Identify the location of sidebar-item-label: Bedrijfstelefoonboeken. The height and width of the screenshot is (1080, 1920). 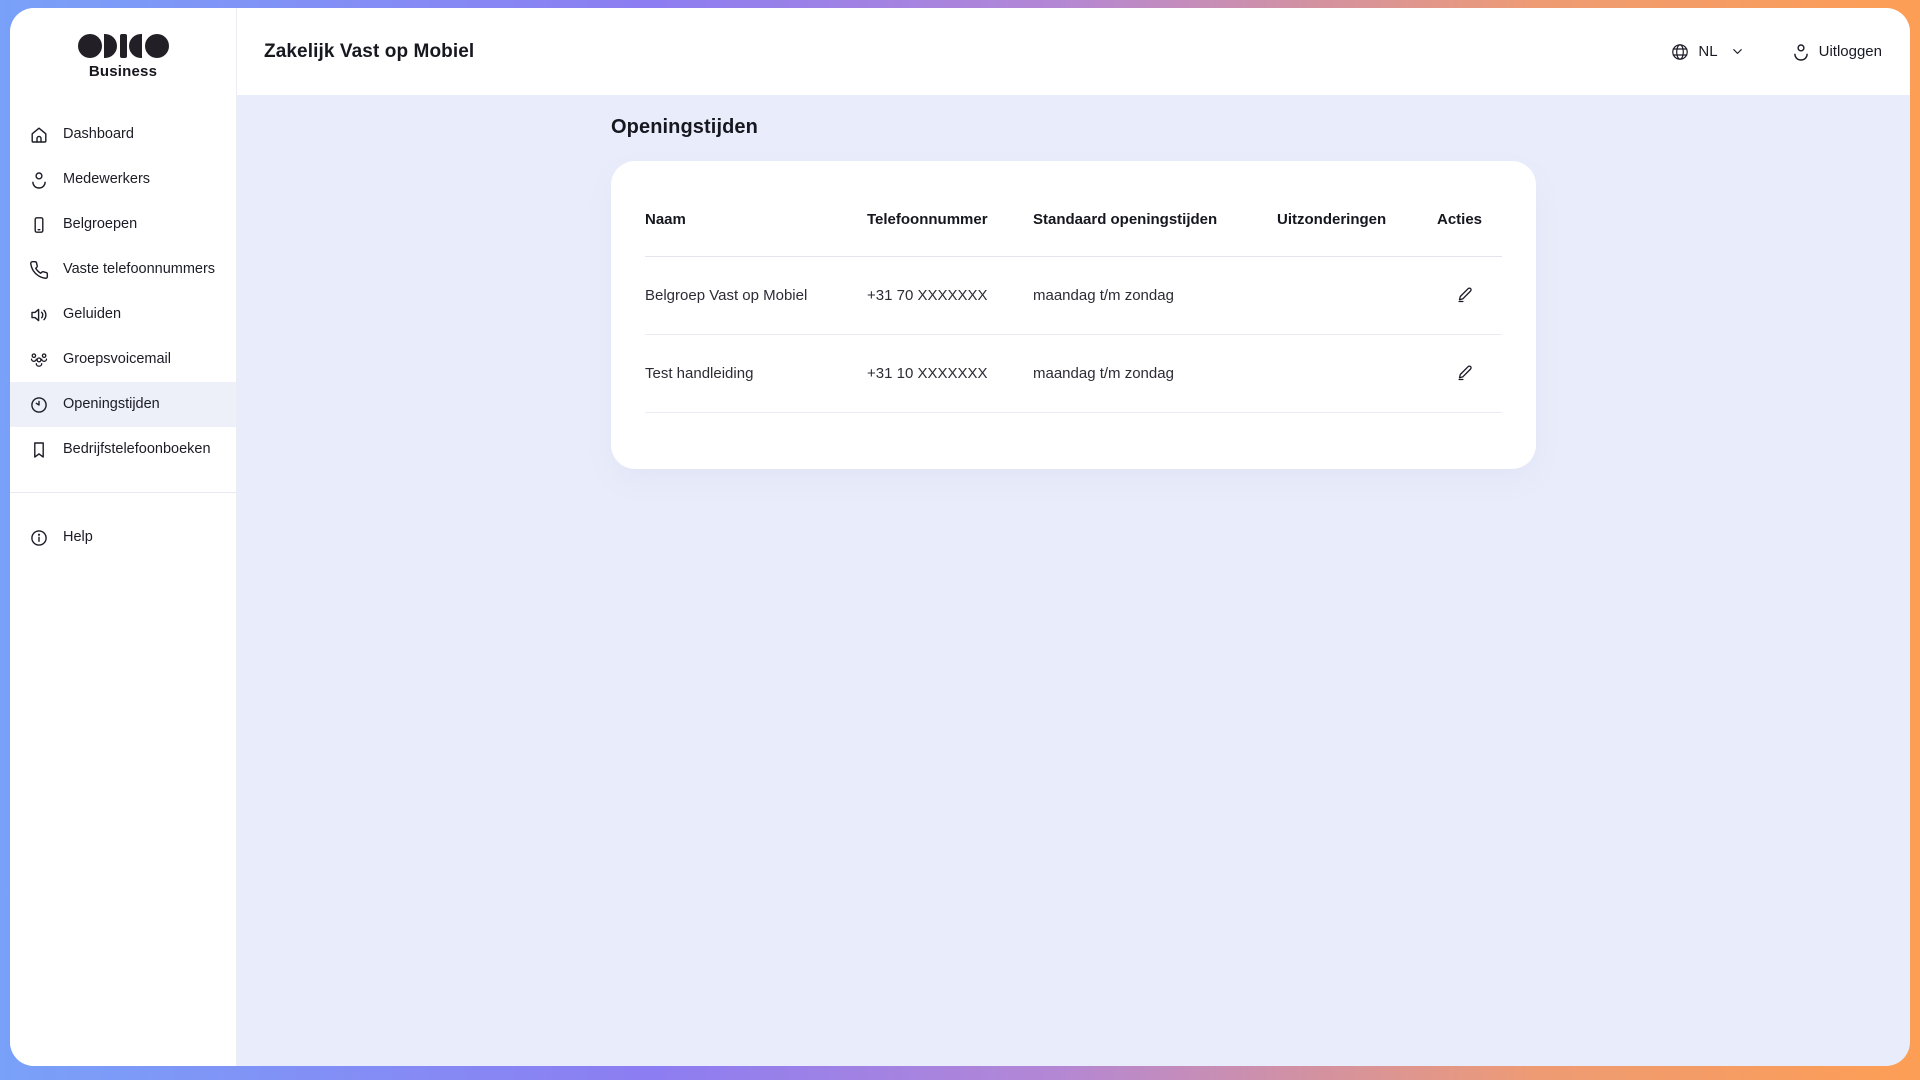
(137, 449).